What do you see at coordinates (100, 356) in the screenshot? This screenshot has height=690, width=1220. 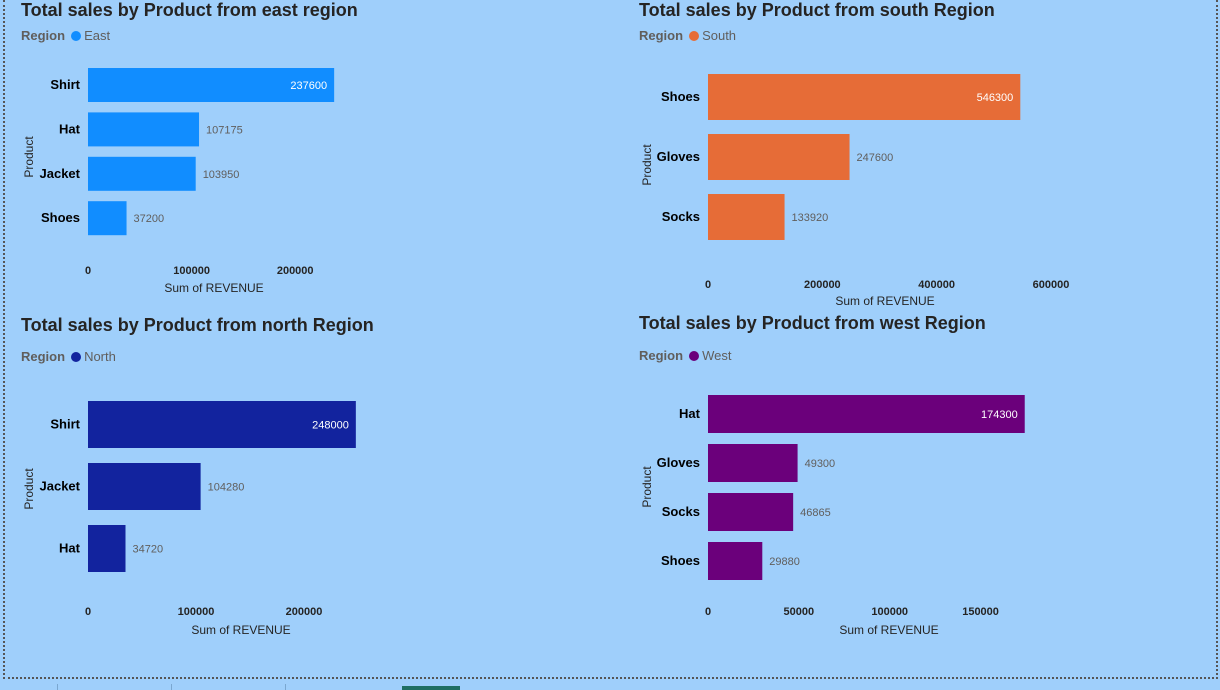 I see `legend-item: North` at bounding box center [100, 356].